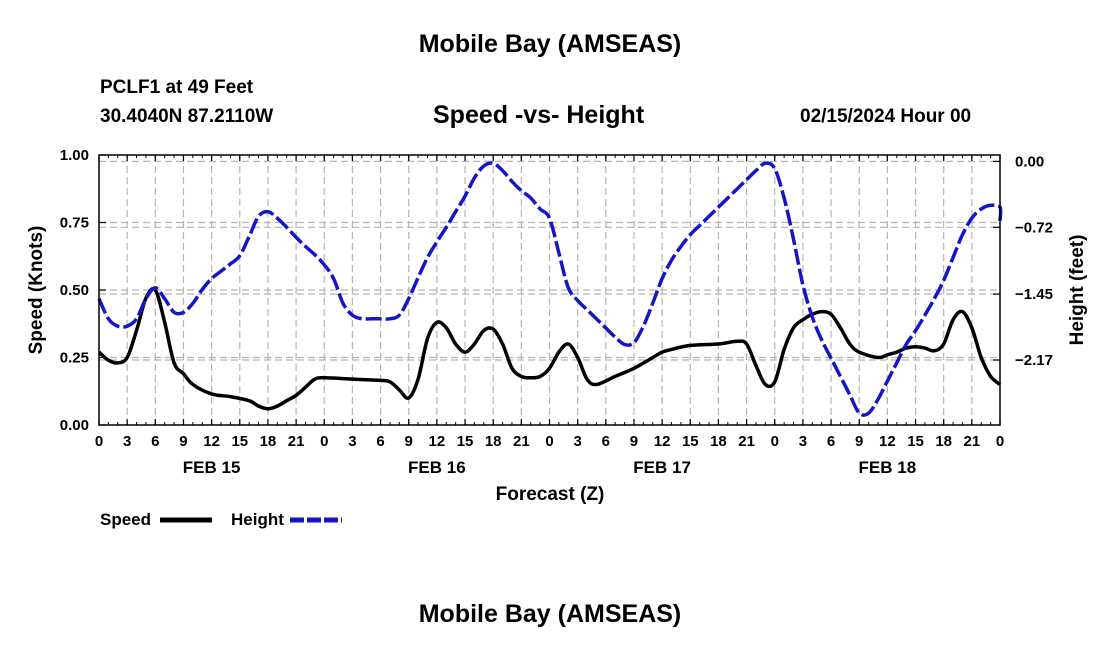 The height and width of the screenshot is (650, 1100). I want to click on y-tick-label: 1.00, so click(74, 155).